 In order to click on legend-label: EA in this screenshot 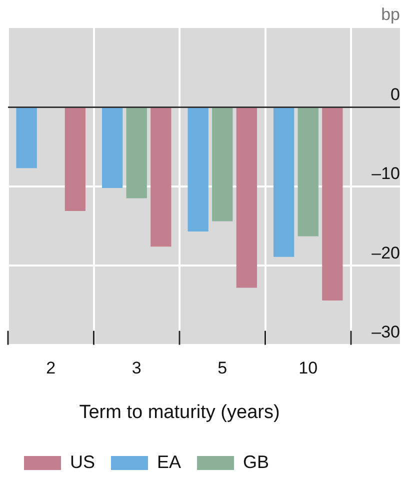, I will do `click(169, 462)`.